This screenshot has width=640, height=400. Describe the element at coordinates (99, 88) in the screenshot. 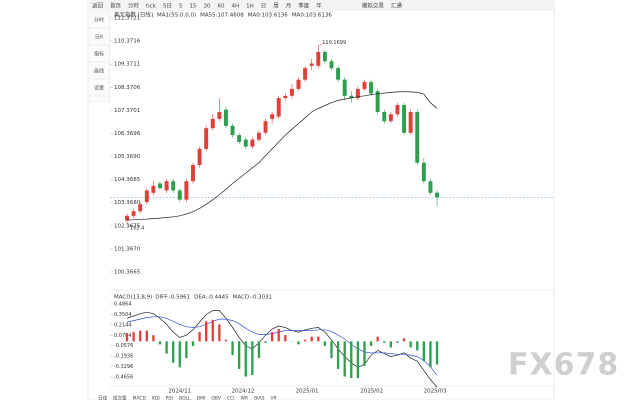

I see `side-menu-item: 设置` at that location.